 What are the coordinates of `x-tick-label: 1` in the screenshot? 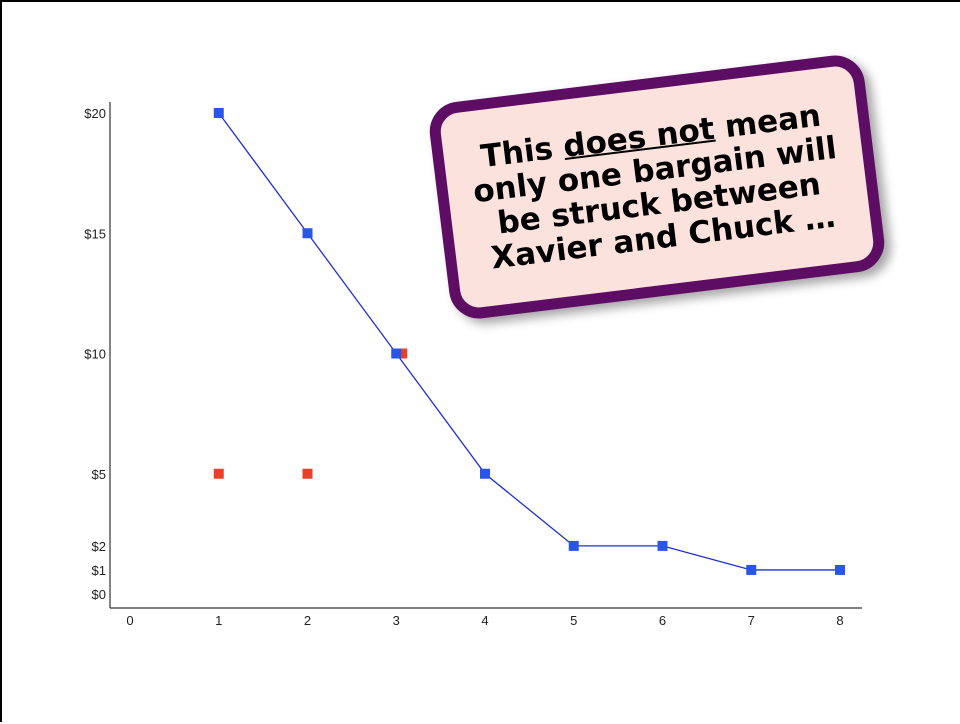 It's located at (218, 620).